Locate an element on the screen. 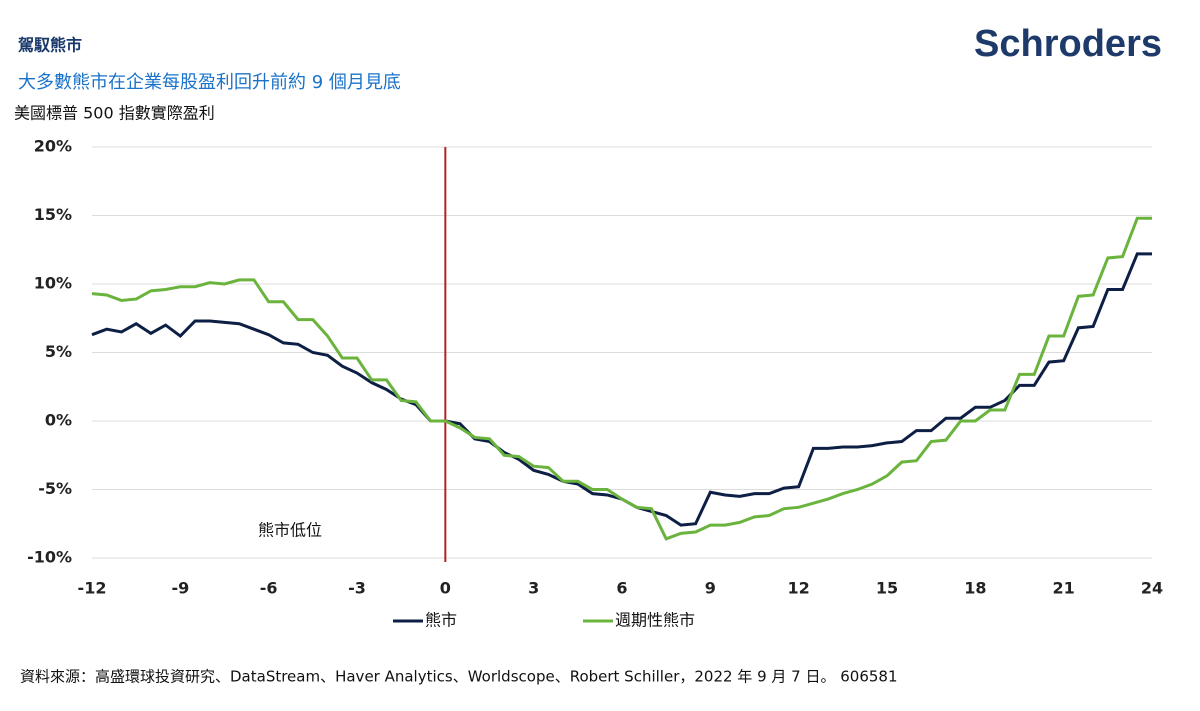  x-tick-label: -6 is located at coordinates (269, 588).